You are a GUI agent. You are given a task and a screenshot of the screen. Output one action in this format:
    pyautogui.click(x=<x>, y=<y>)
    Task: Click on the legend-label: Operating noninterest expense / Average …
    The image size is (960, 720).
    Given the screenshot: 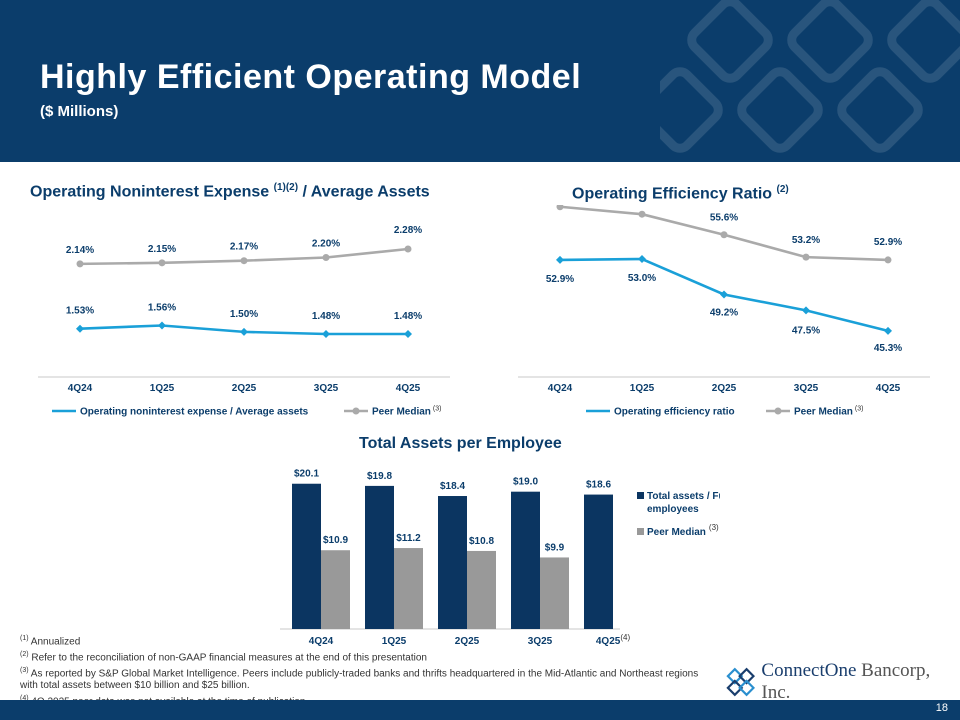 What is the action you would take?
    pyautogui.click(x=194, y=412)
    